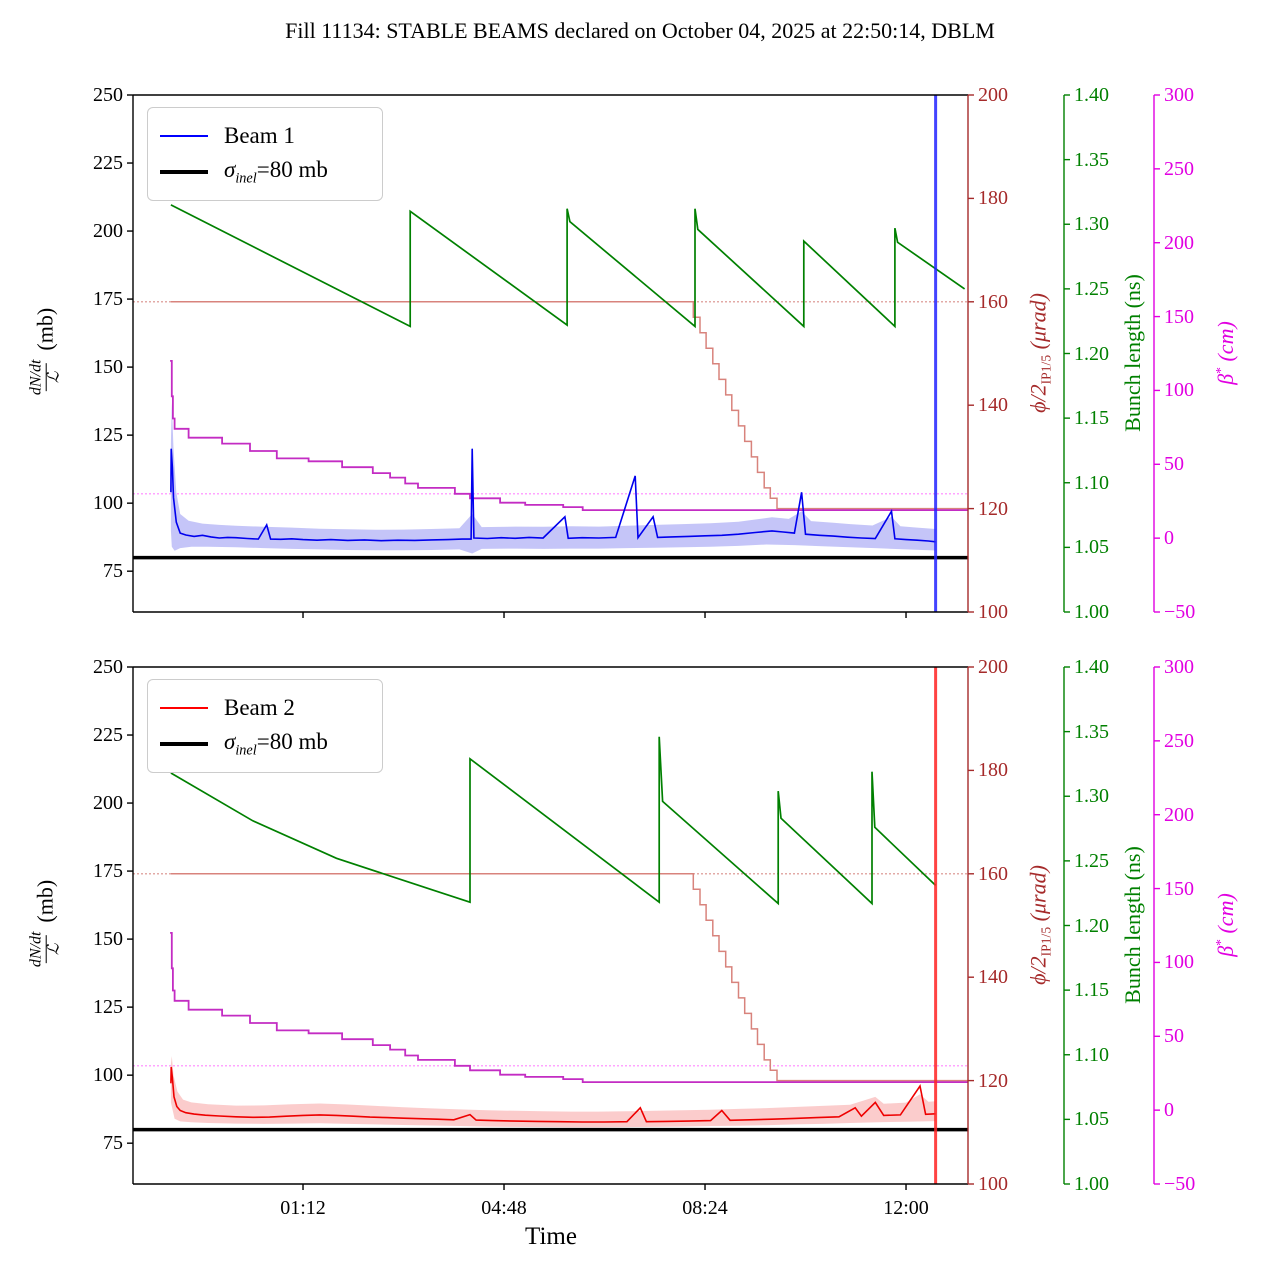 The image size is (1280, 1280). I want to click on y-axis-label-bunch-length-top: Bunch length (ns), so click(1132, 353).